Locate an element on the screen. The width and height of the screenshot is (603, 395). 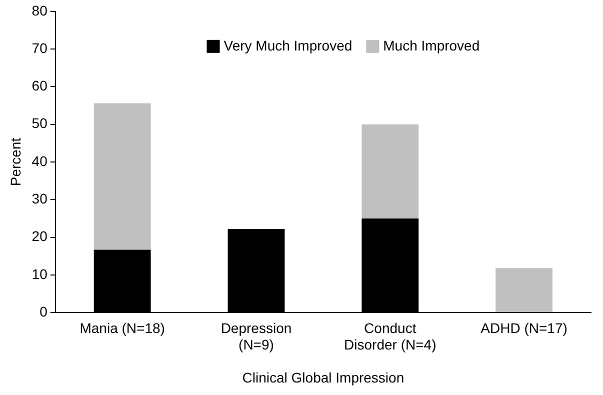
y-tick-label: 80 is located at coordinates (40, 10).